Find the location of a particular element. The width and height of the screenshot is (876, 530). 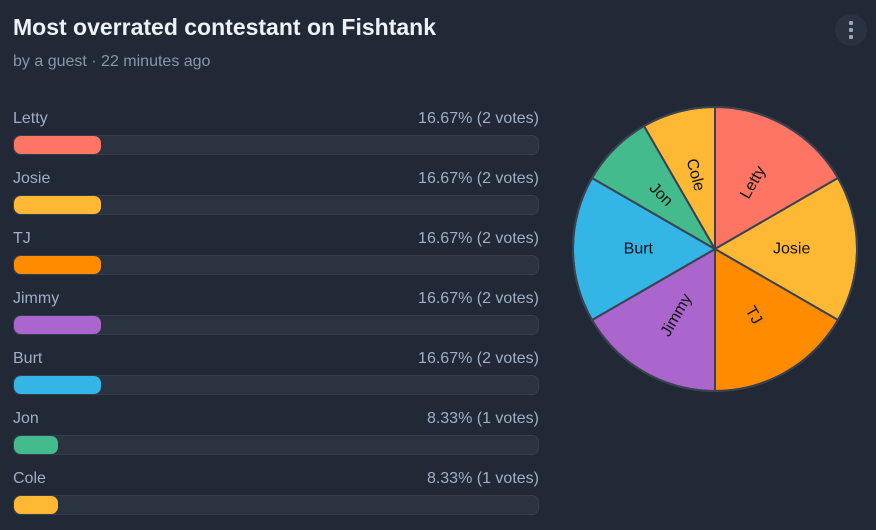

result-row: Letty 16.67% (2 votes) is located at coordinates (276, 140).